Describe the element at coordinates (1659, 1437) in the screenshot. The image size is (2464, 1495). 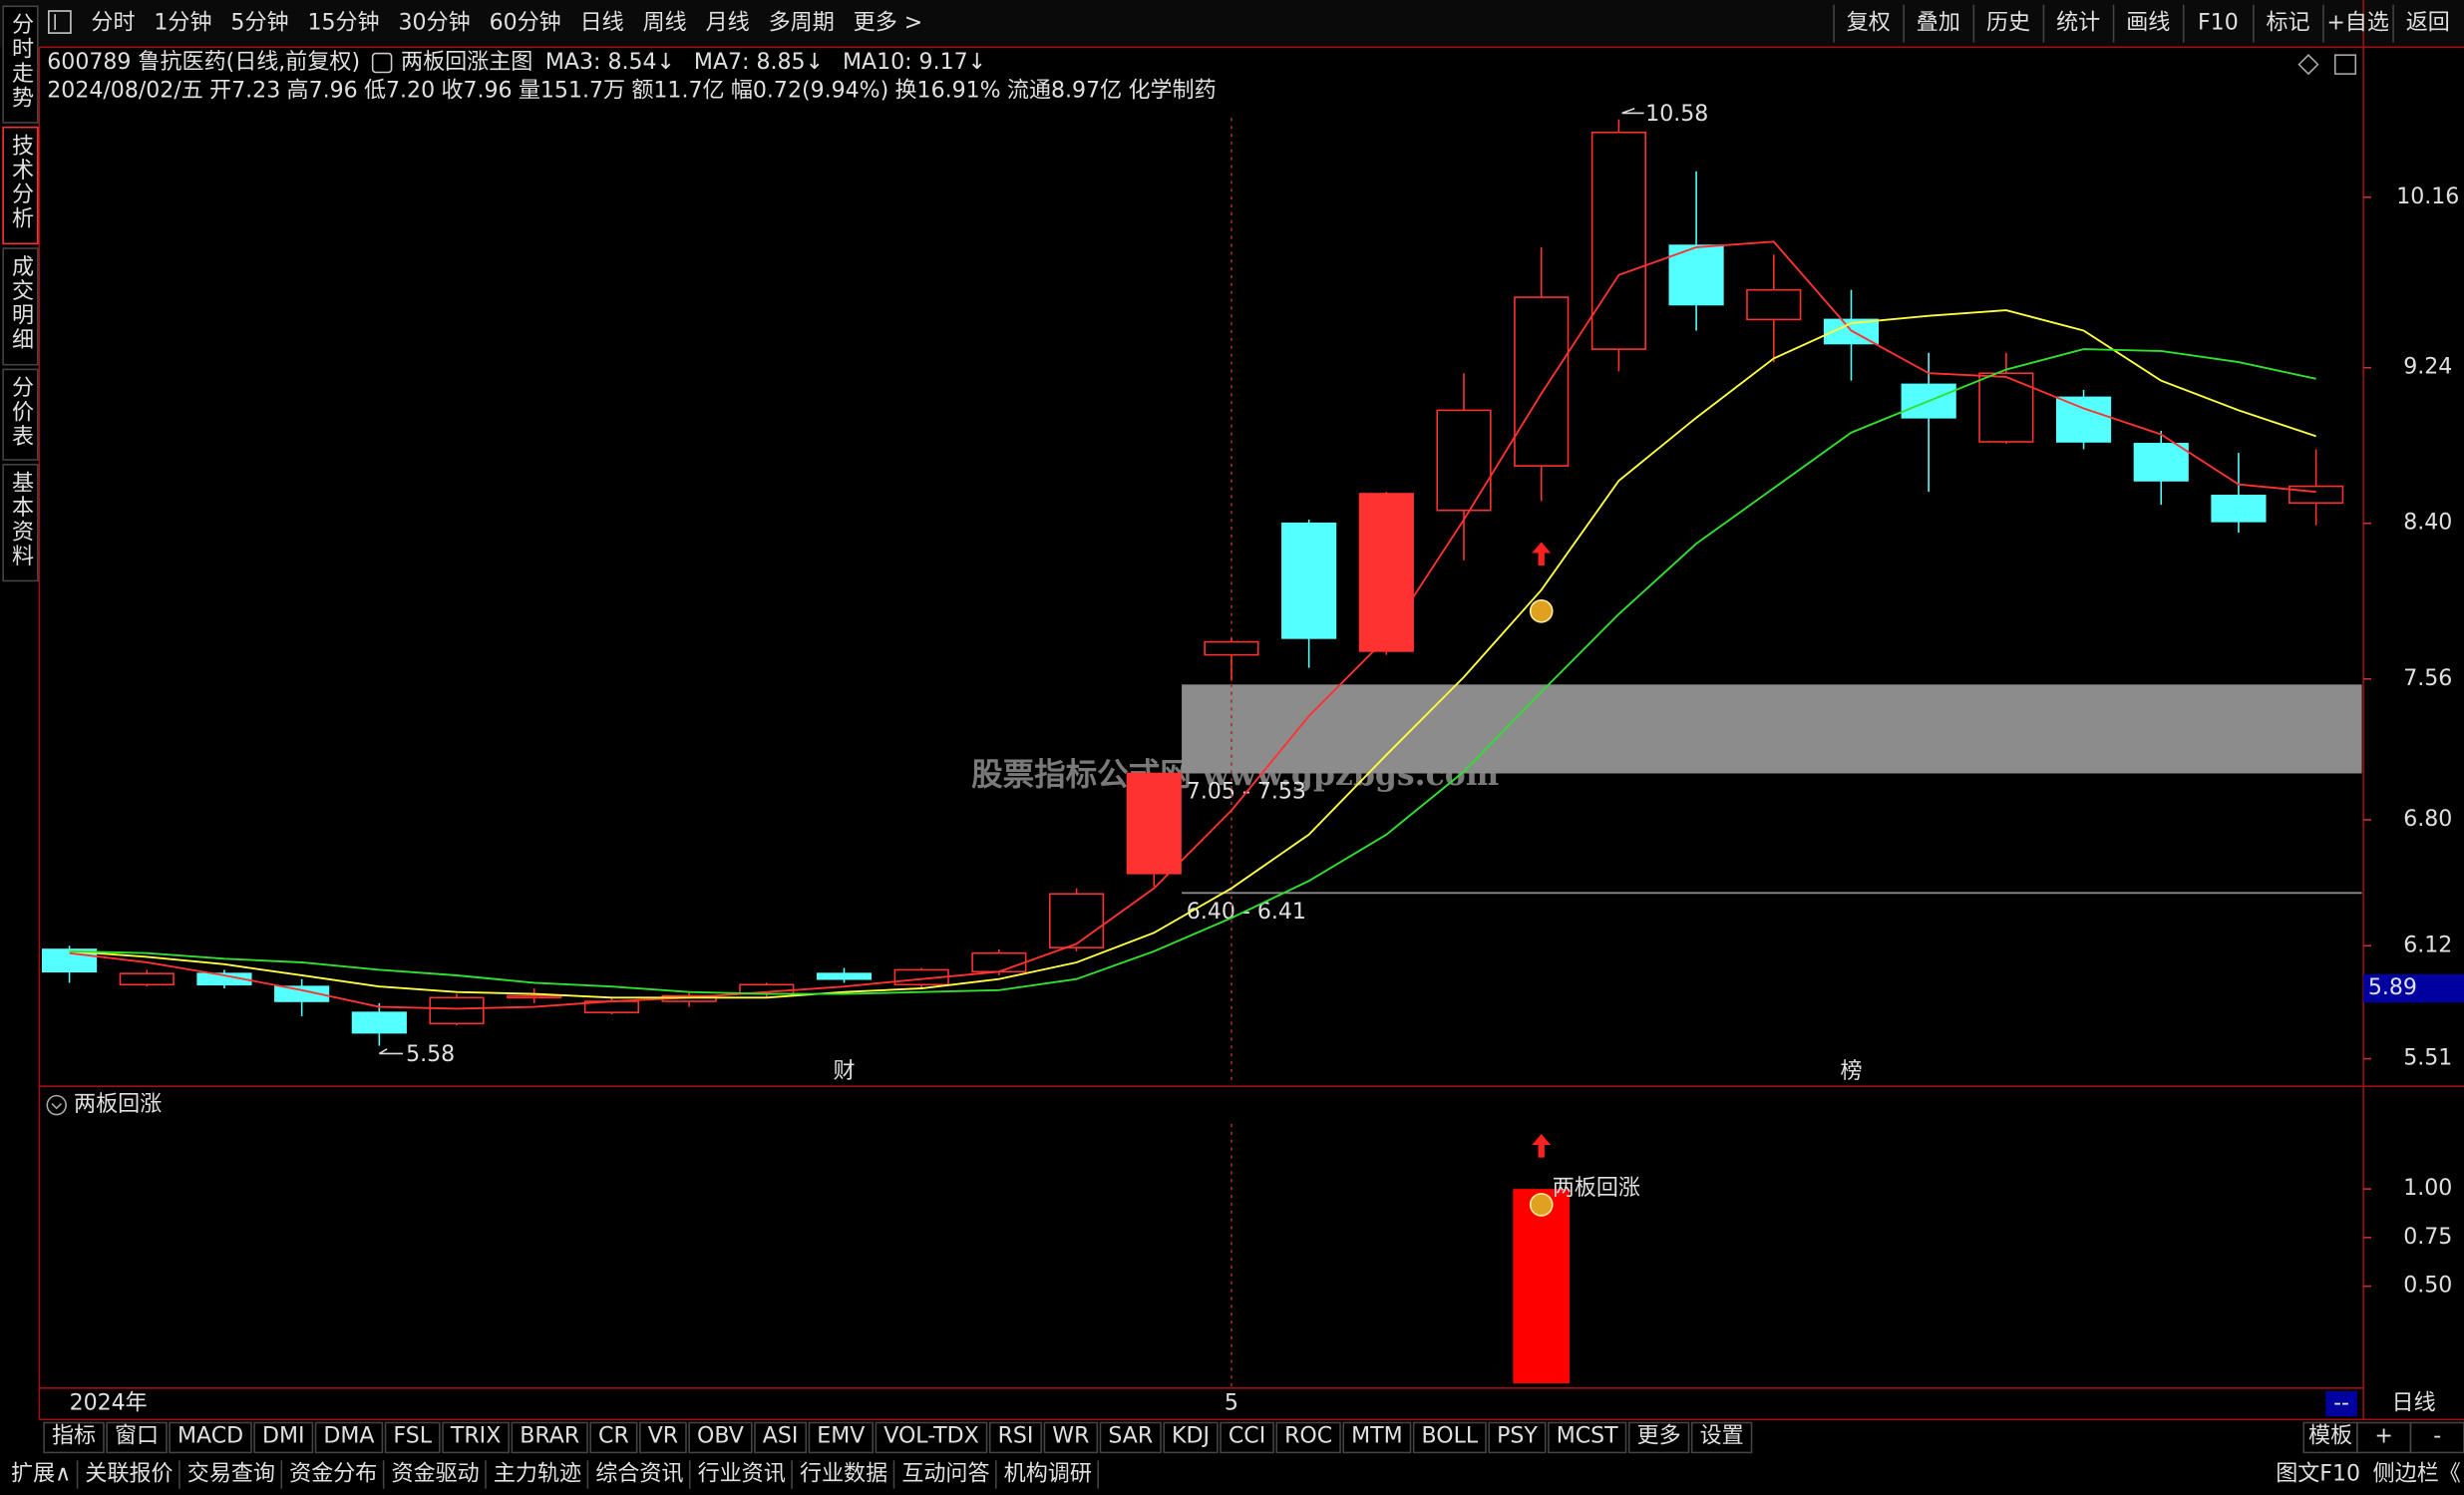
I see `indicator-tab: 更多` at that location.